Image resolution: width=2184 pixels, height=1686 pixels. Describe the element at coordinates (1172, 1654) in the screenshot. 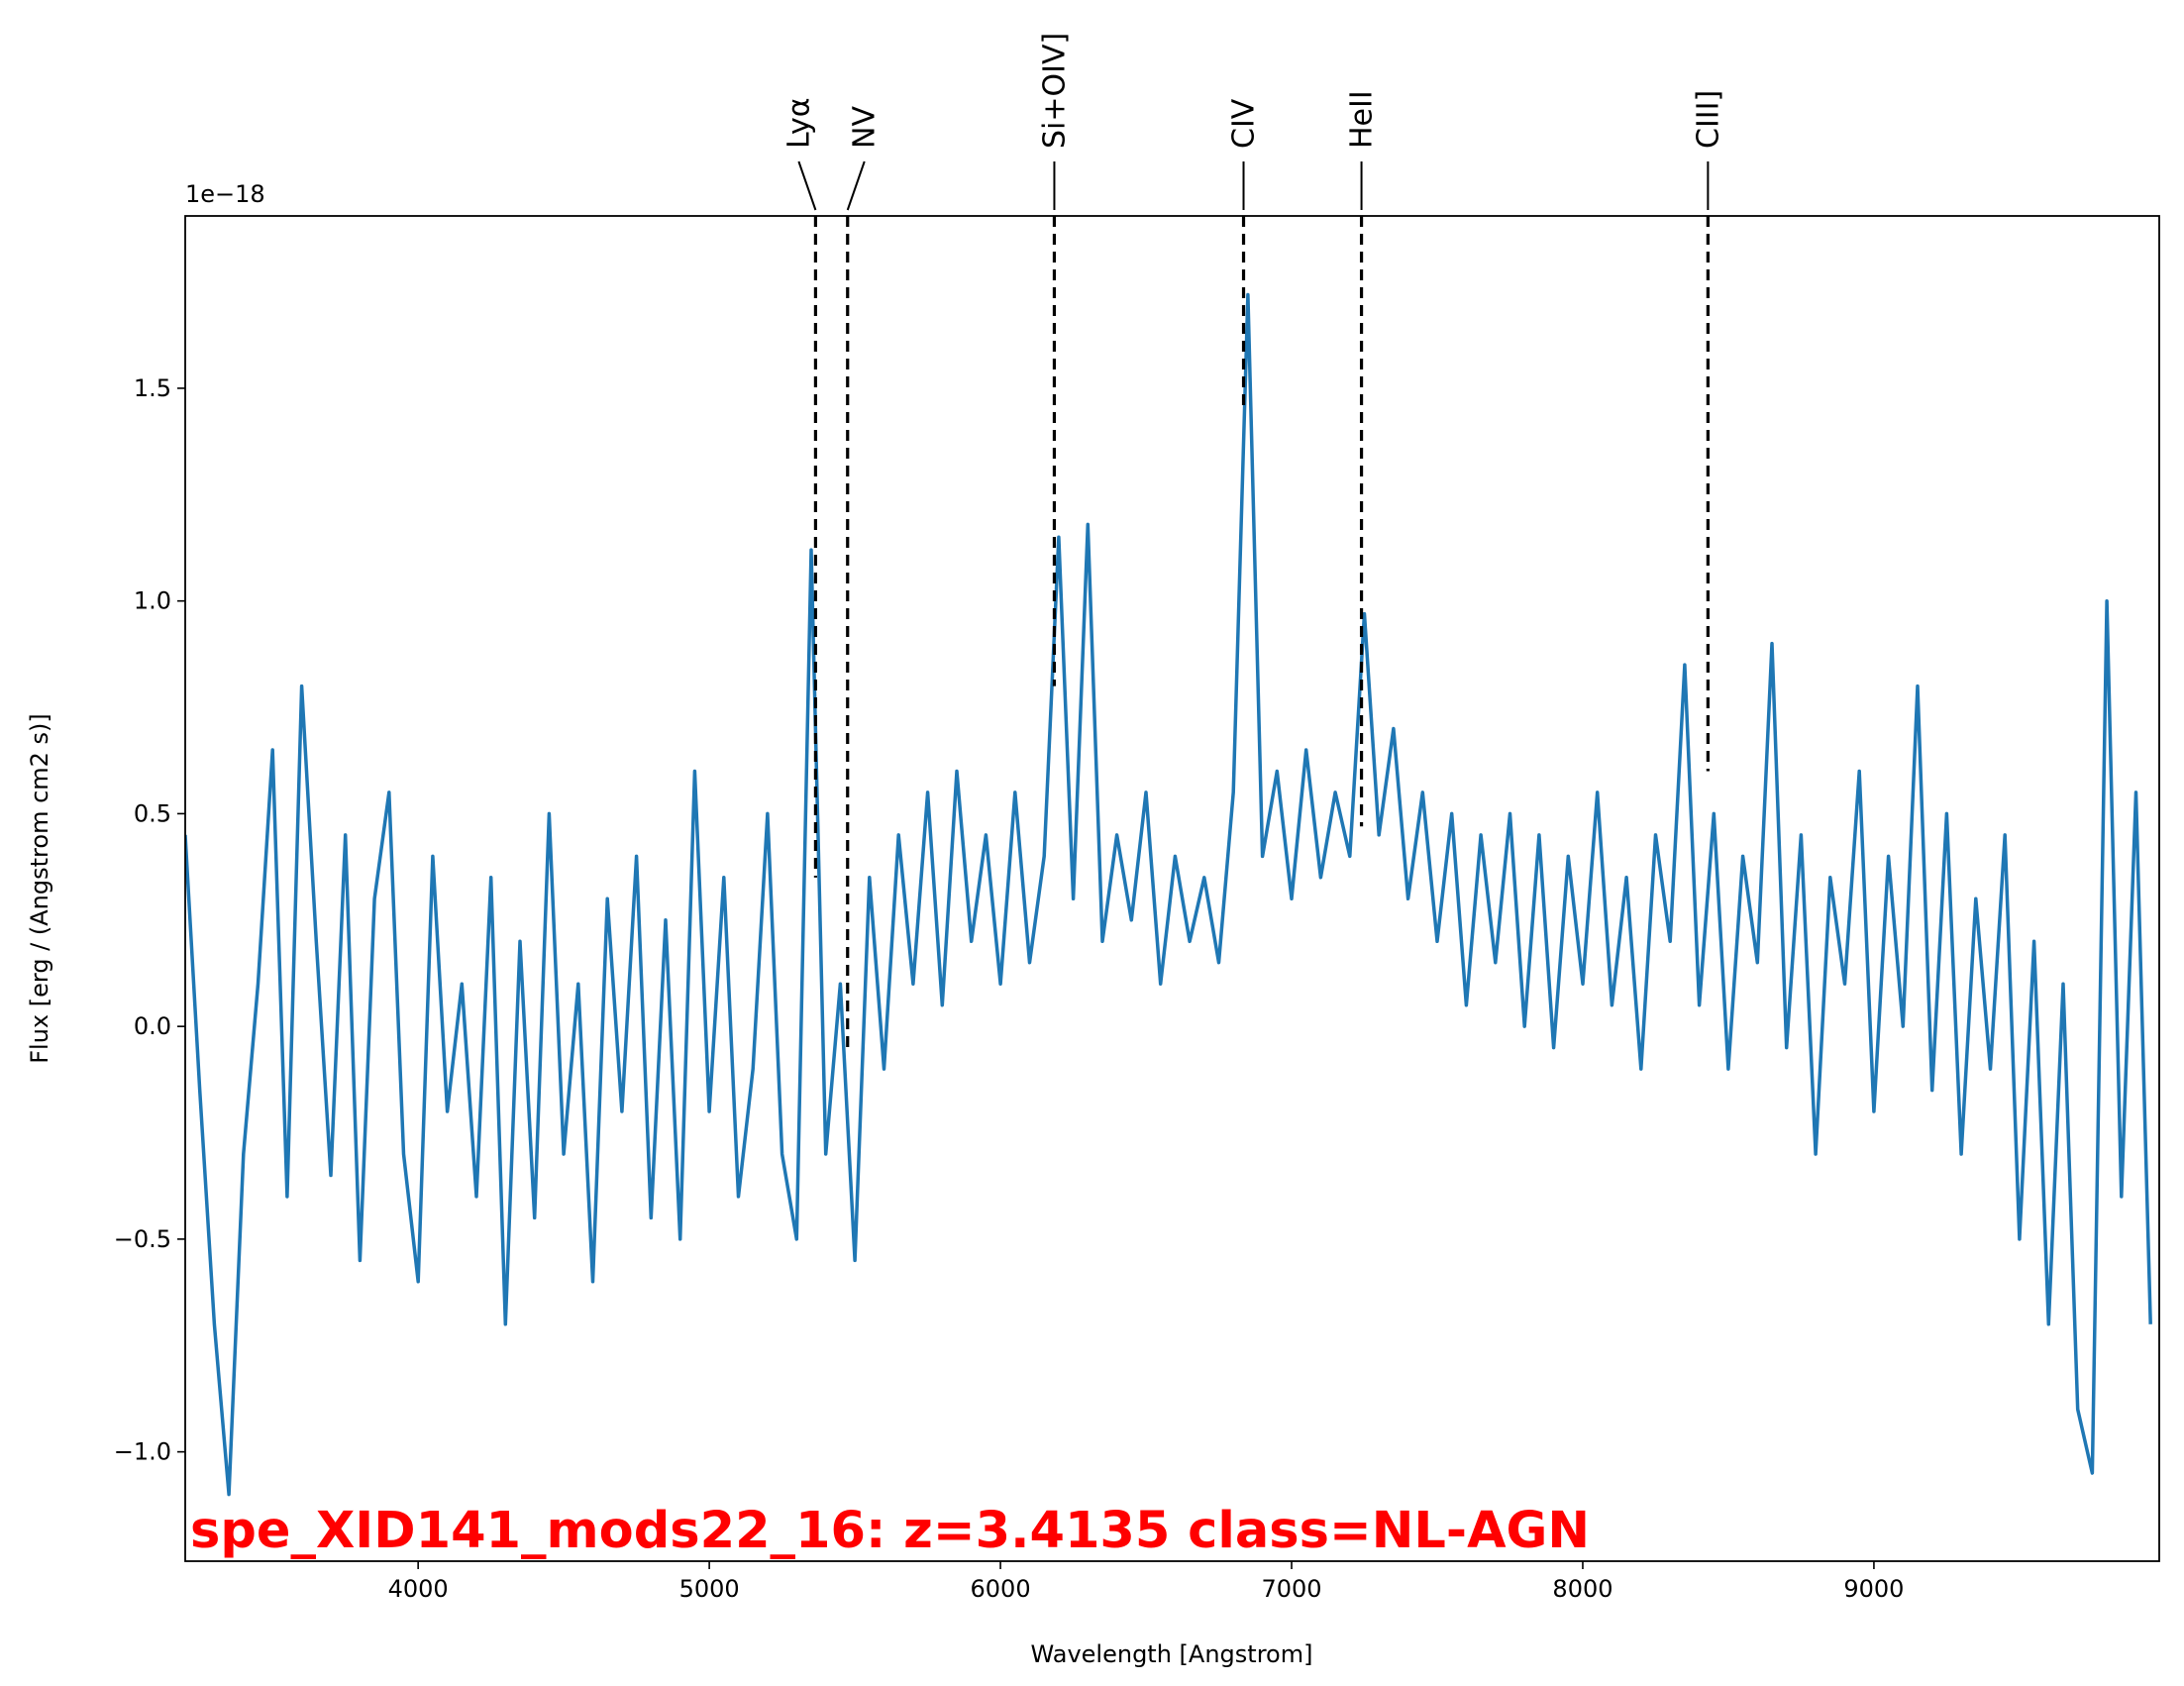

I see `x-axis-label: Wavelength [Angstrom]` at that location.